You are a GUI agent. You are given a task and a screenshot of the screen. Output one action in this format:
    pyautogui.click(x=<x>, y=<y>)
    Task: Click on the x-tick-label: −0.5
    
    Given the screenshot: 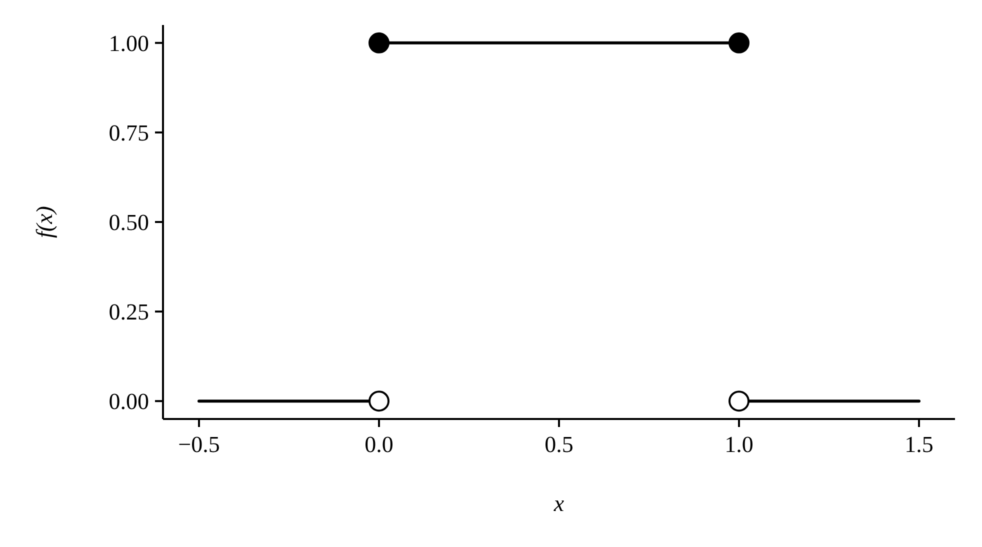 What is the action you would take?
    pyautogui.click(x=199, y=444)
    